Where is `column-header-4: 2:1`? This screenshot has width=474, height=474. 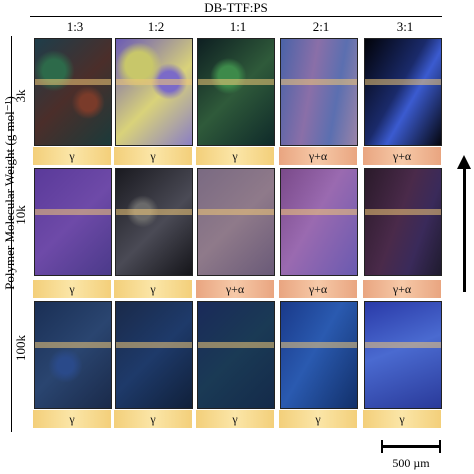 column-header-4: 2:1 is located at coordinates (321, 26).